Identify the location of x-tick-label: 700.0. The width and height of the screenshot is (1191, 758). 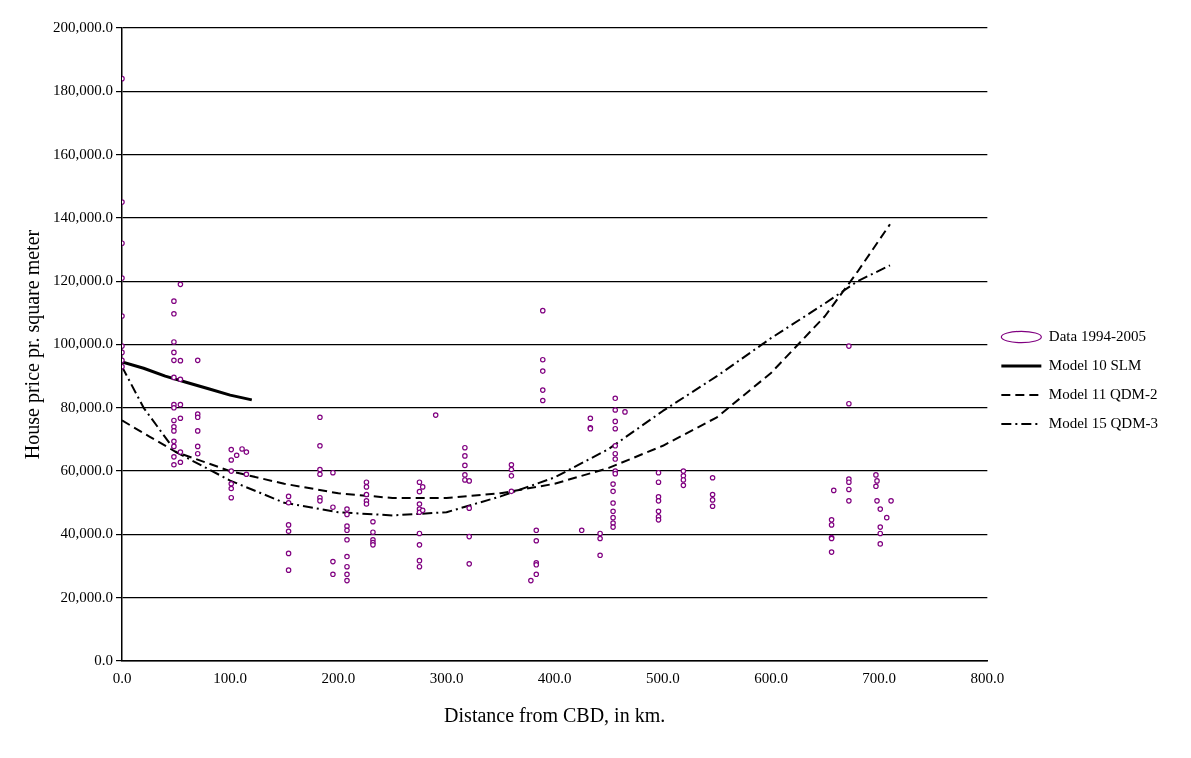
(879, 677).